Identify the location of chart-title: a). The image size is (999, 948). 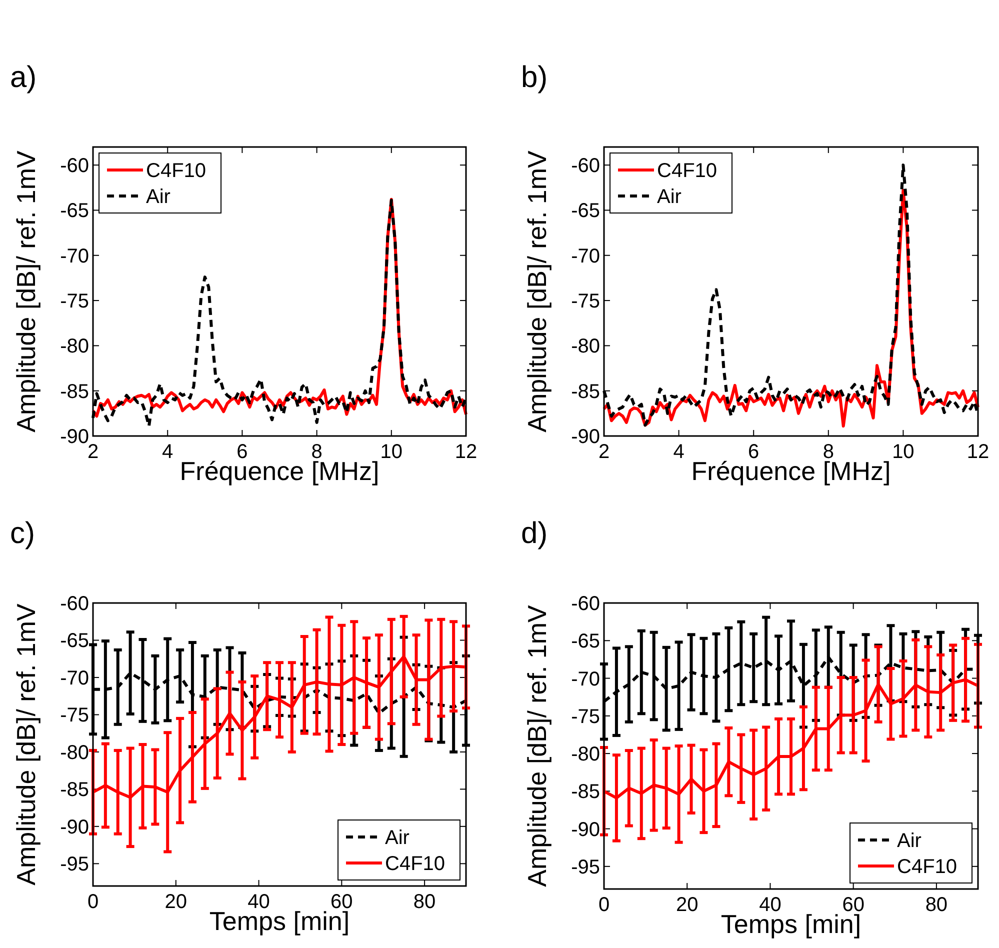
(23, 77).